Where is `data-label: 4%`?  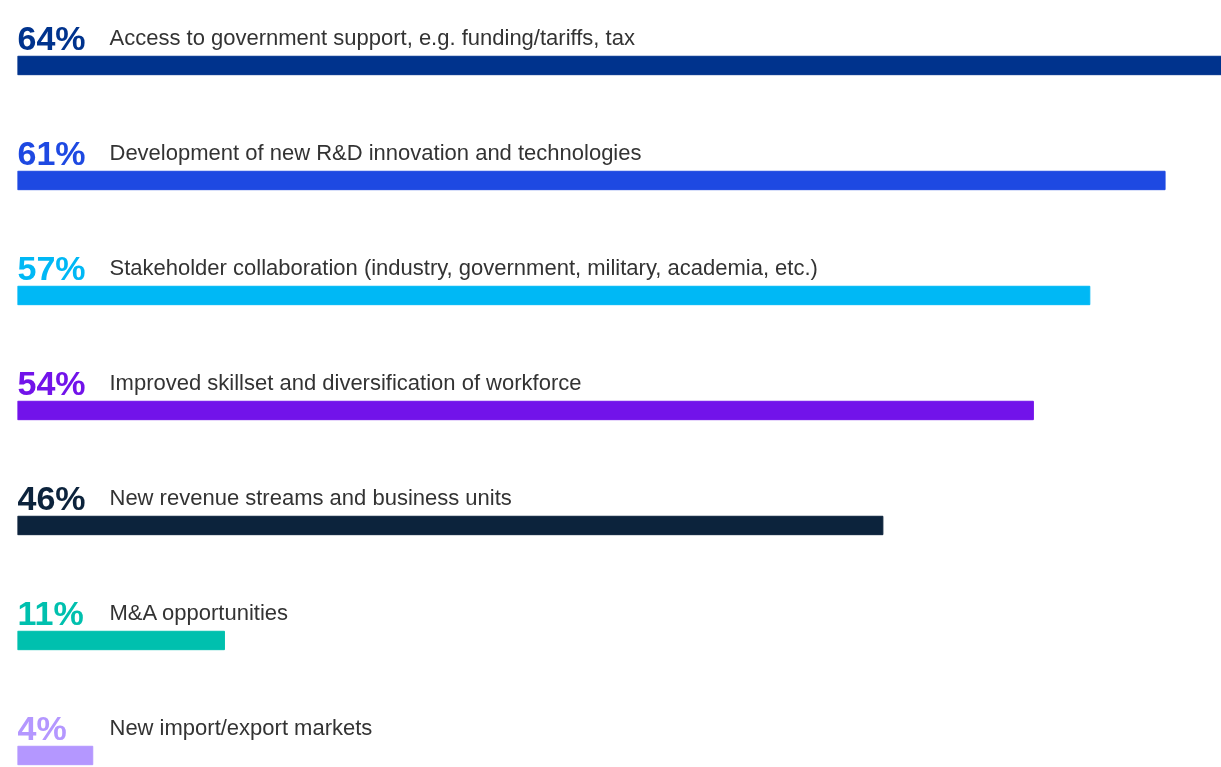 data-label: 4% is located at coordinates (42, 727).